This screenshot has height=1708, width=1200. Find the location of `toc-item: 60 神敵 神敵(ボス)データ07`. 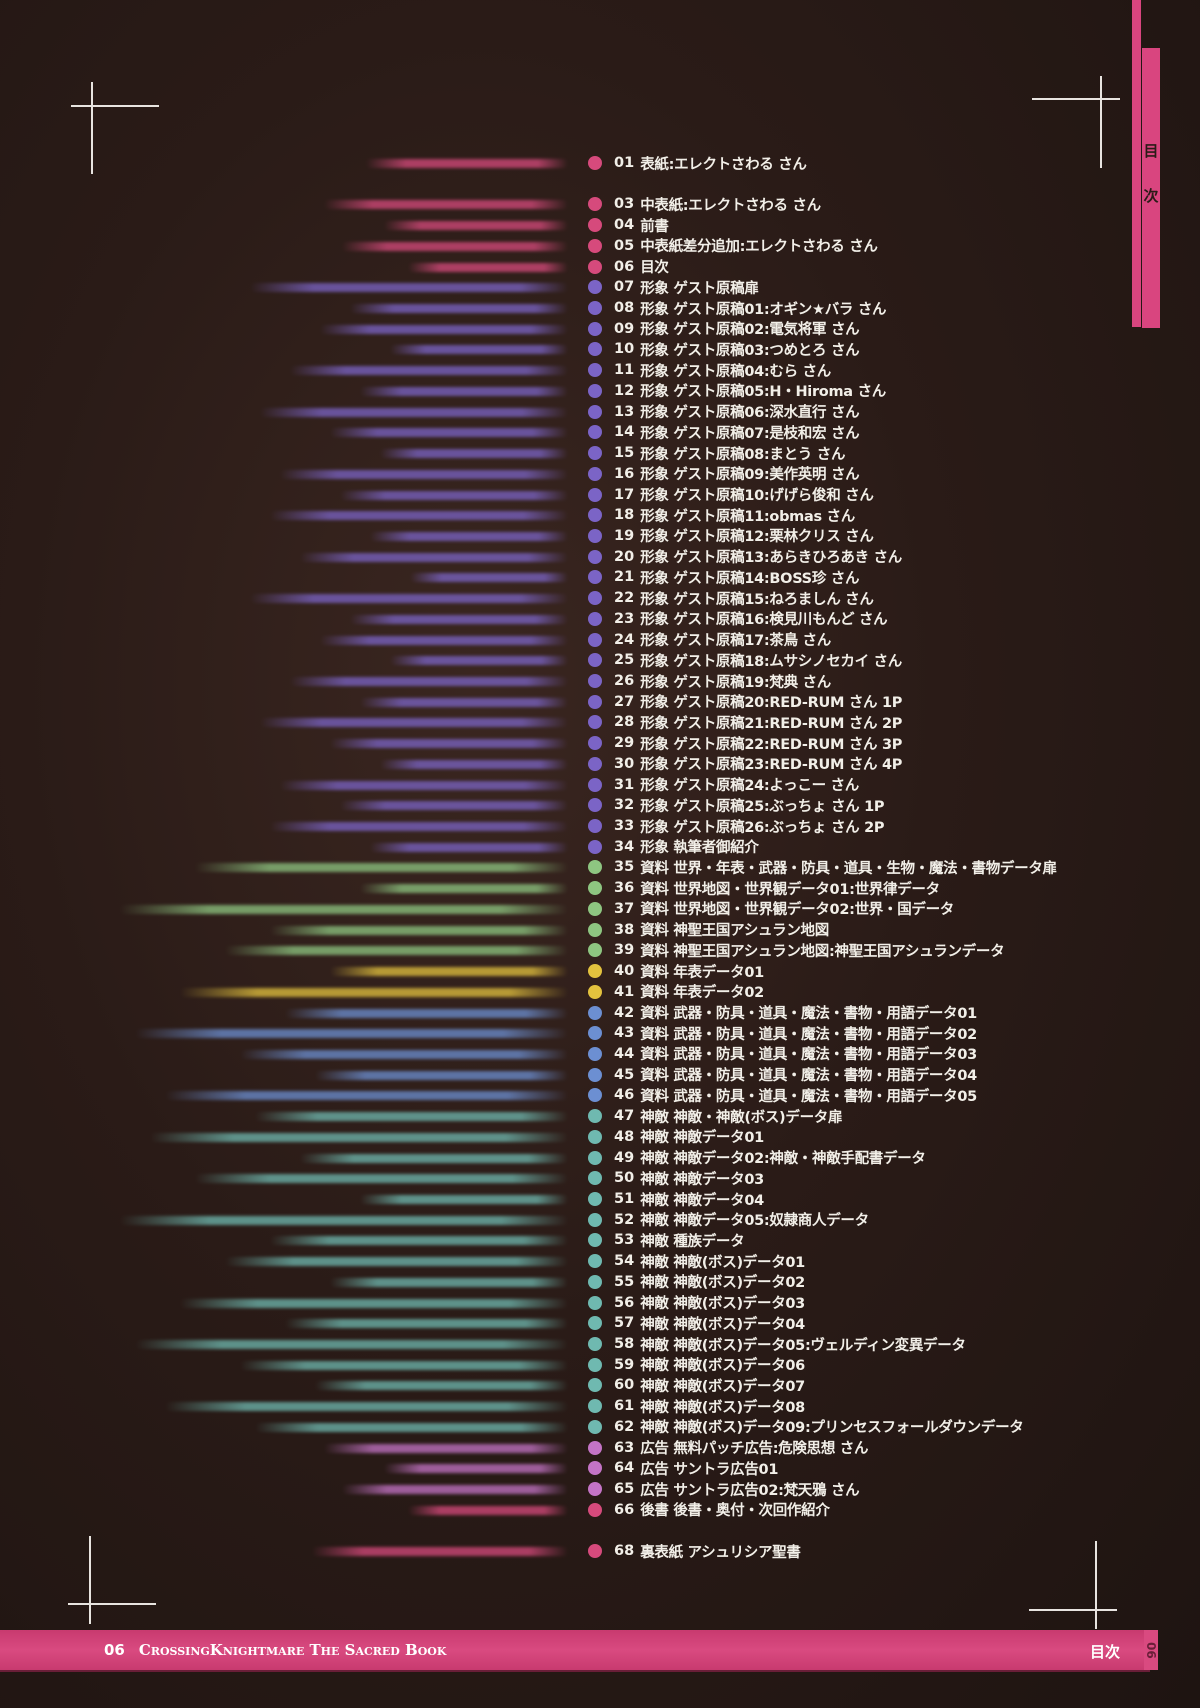

toc-item: 60 神敵 神敵(ボス)データ07 is located at coordinates (696, 1385).